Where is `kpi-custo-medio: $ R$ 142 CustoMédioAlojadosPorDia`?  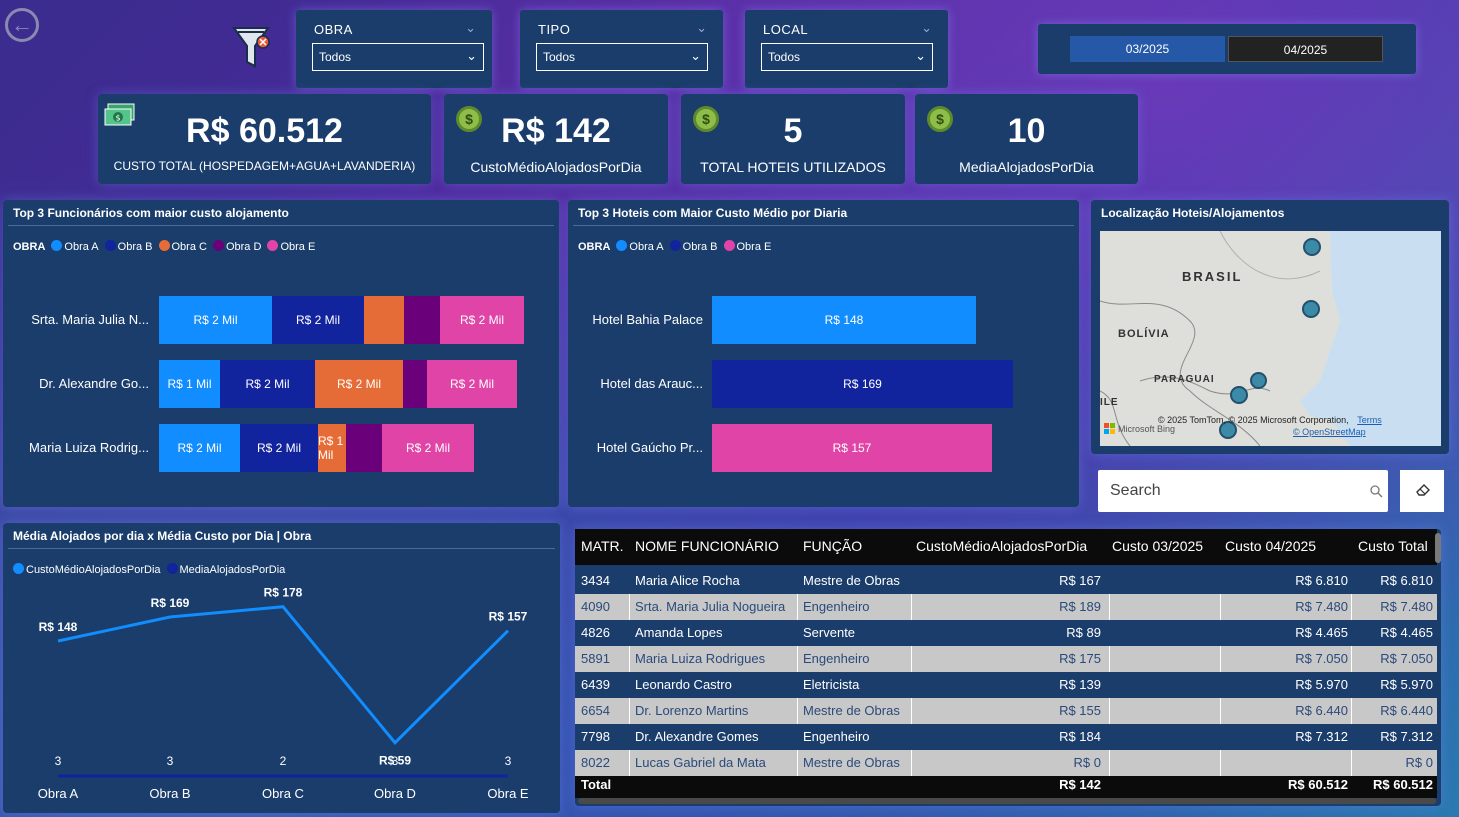
kpi-custo-medio: $ R$ 142 CustoMédioAlojadosPorDia is located at coordinates (556, 139).